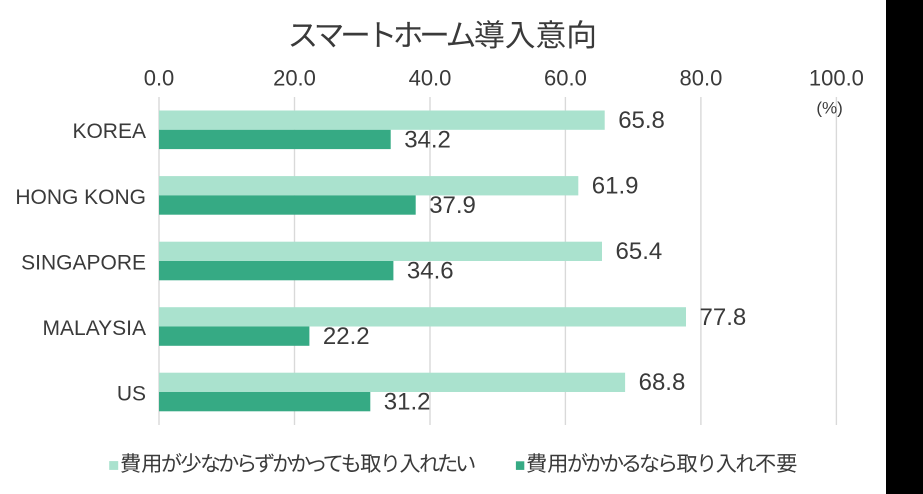 The width and height of the screenshot is (923, 494). I want to click on svg-text: 37.9, so click(452, 205).